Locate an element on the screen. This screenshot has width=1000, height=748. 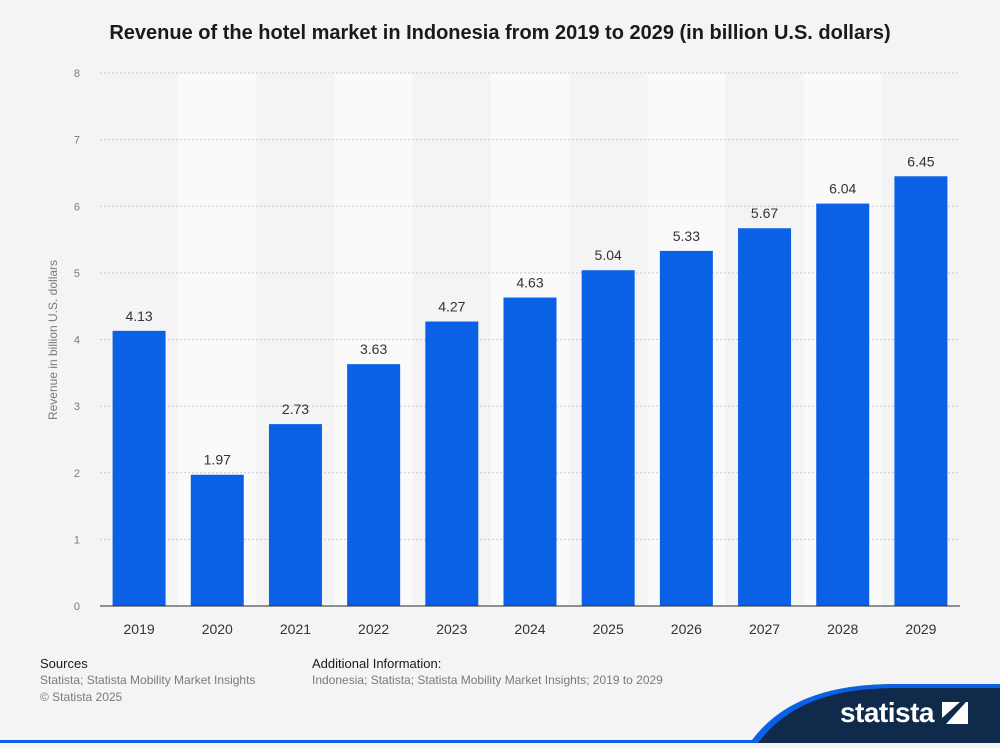
sources-heading: Sources is located at coordinates (64, 663).